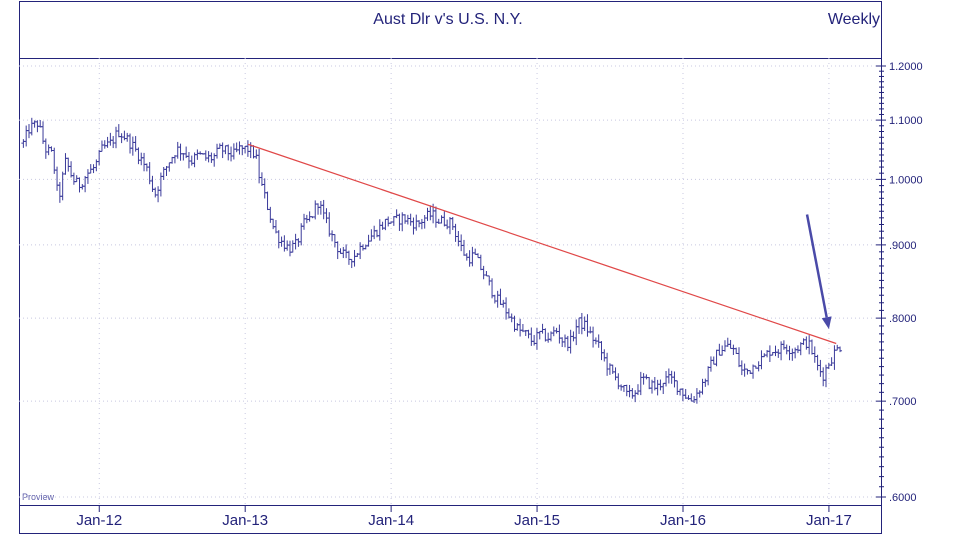 The image size is (956, 534). Describe the element at coordinates (816, 266) in the screenshot. I see `arrow-shaft` at that location.